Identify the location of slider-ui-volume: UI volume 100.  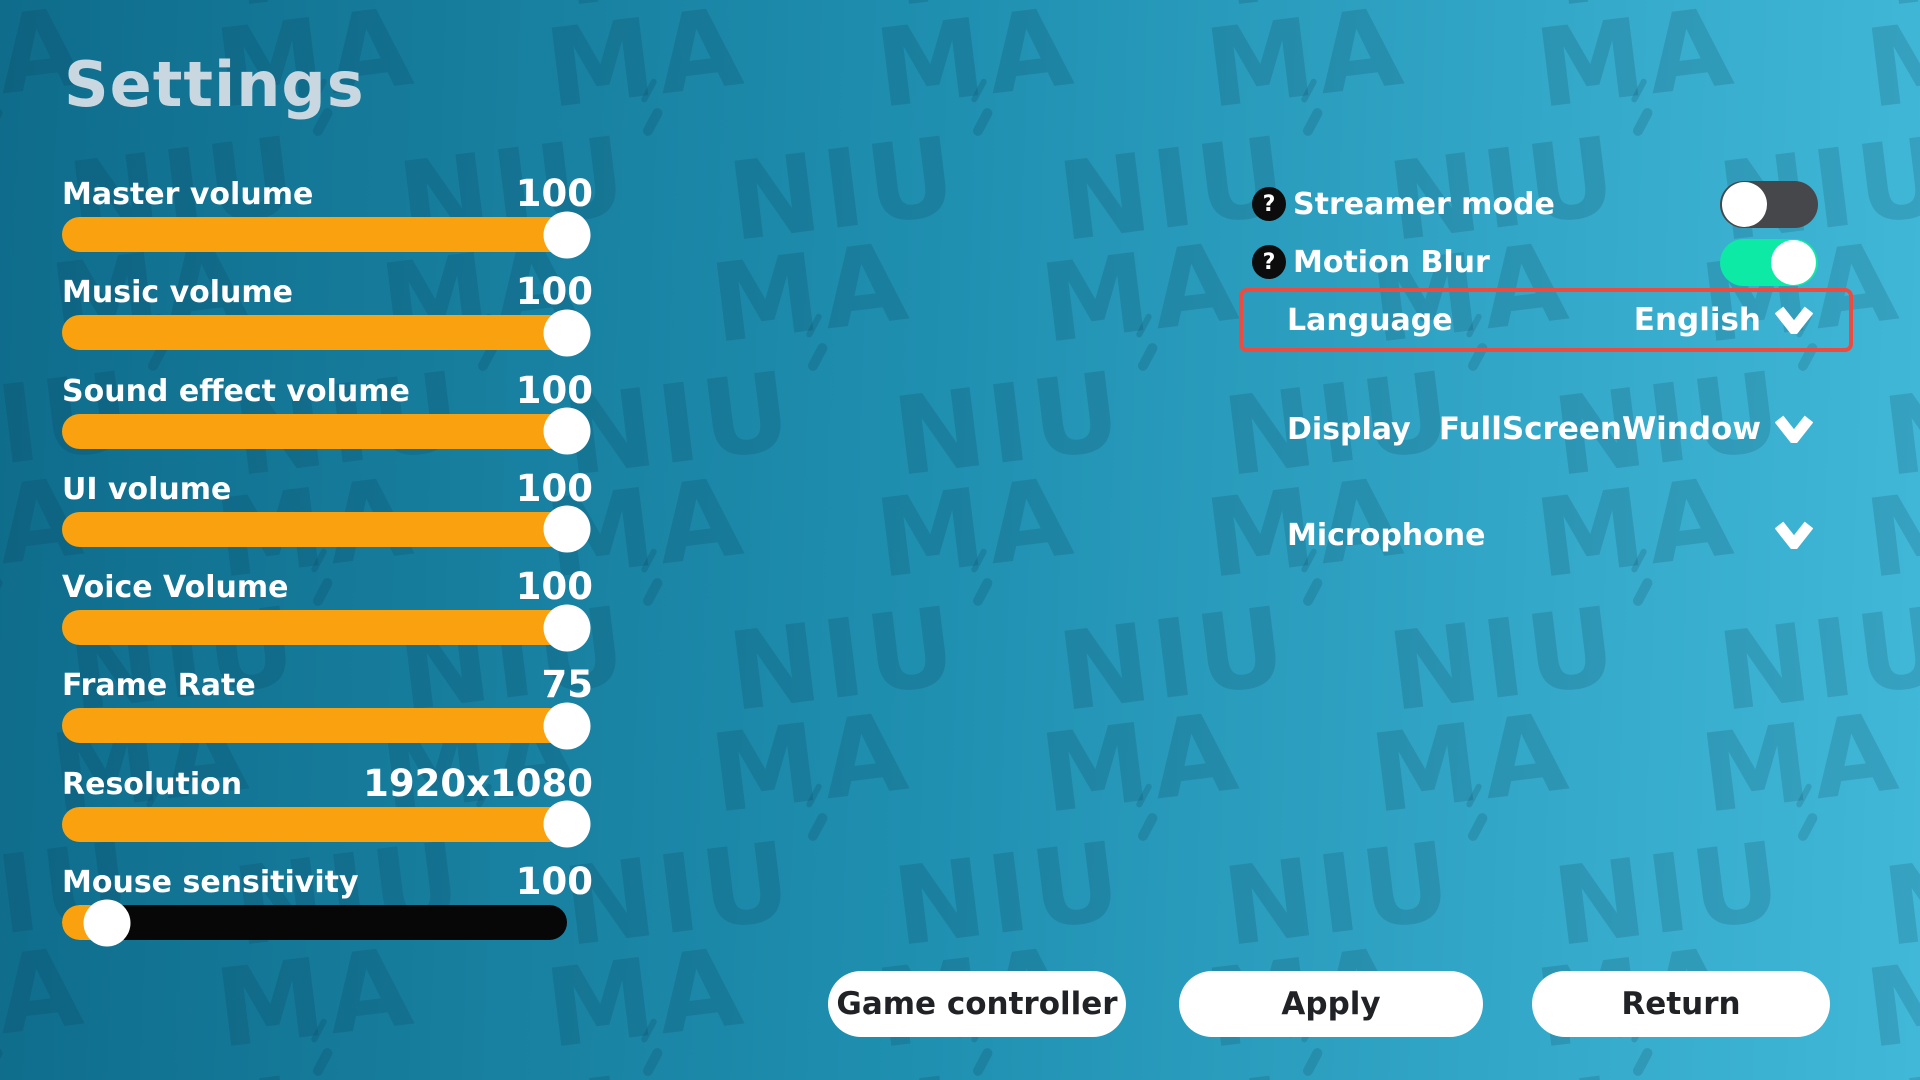
(327, 503).